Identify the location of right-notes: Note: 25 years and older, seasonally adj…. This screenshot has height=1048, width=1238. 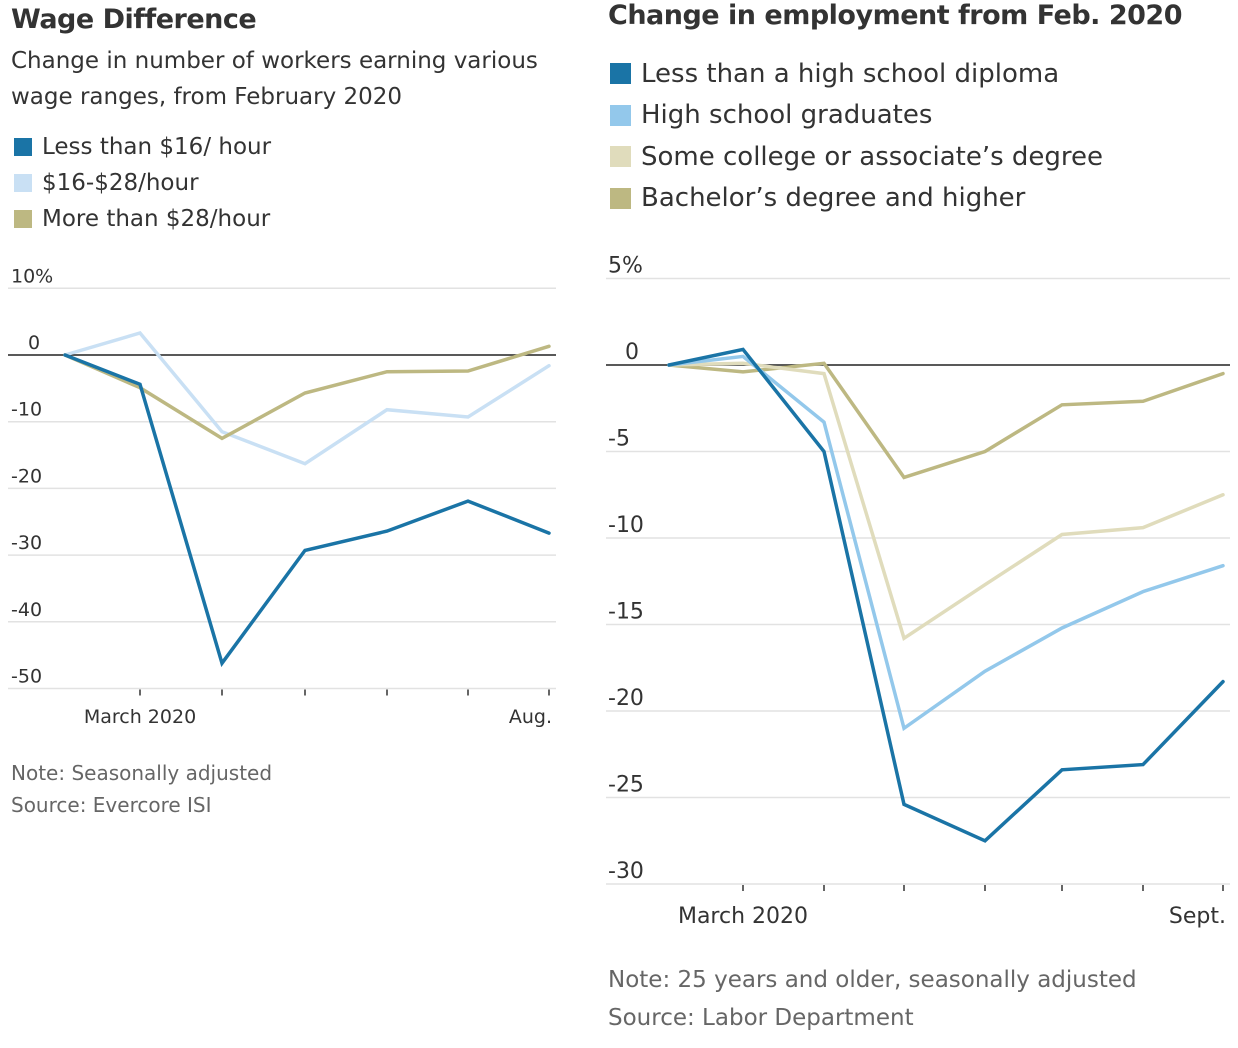
(872, 999).